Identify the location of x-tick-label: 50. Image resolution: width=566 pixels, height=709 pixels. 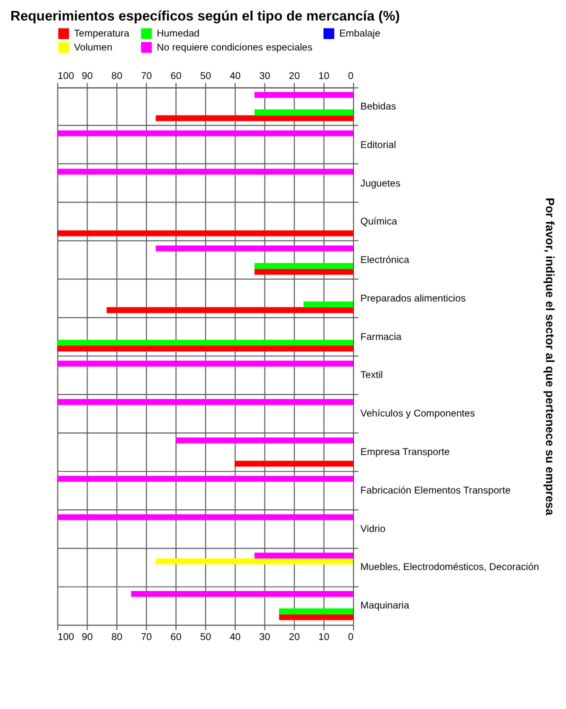
(206, 76).